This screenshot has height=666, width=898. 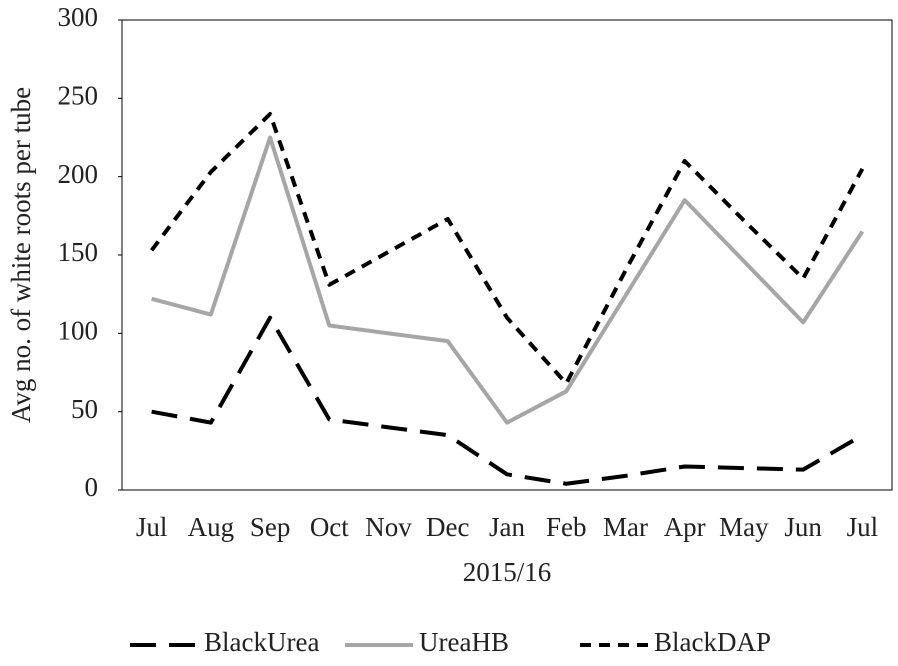 I want to click on x-tick-label: Apr, so click(x=685, y=527).